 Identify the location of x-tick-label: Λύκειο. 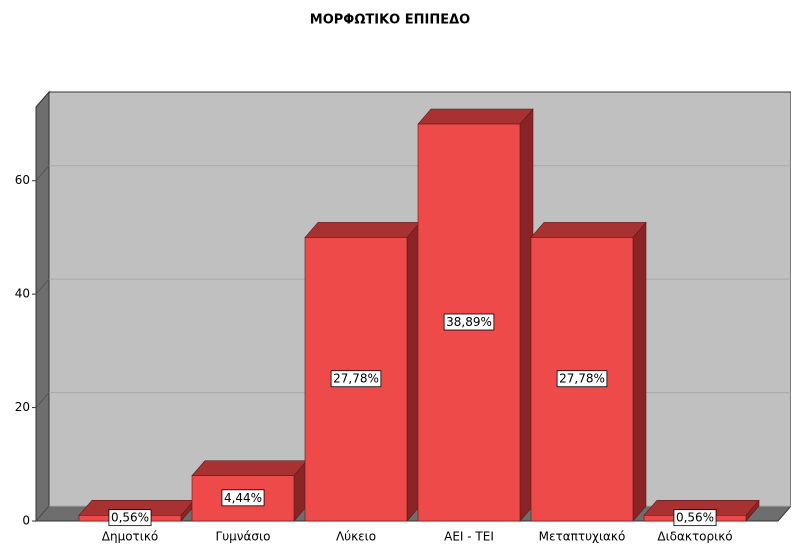
(356, 537).